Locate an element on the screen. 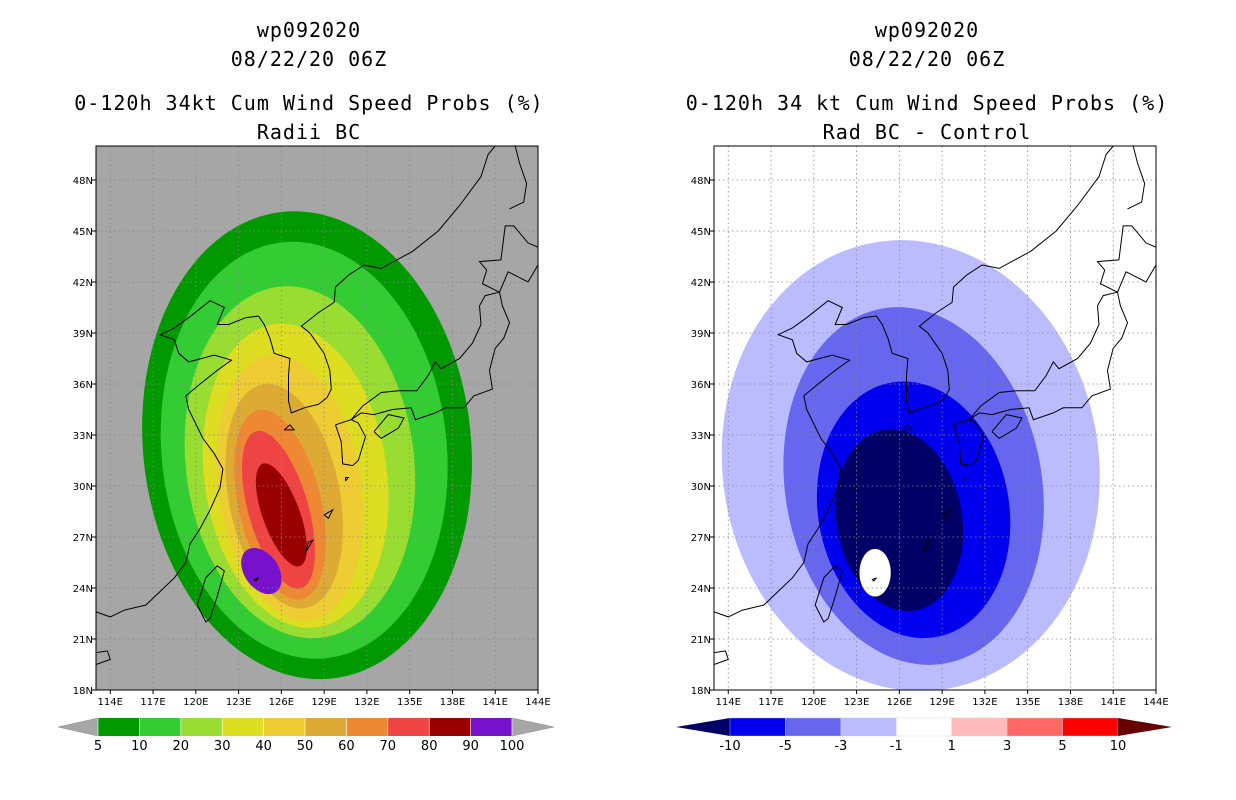 The image size is (1236, 800). x-tick-label: 144E is located at coordinates (1155, 702).